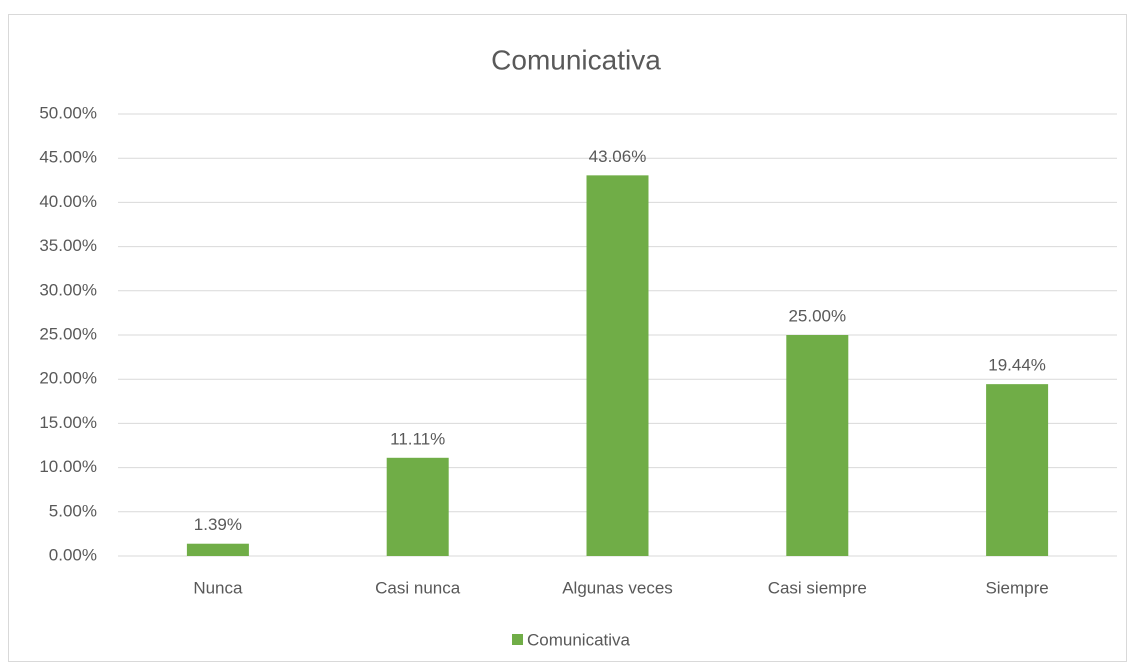 The width and height of the screenshot is (1135, 669). What do you see at coordinates (1016, 587) in the screenshot?
I see `x-tick-label: Siempre` at bounding box center [1016, 587].